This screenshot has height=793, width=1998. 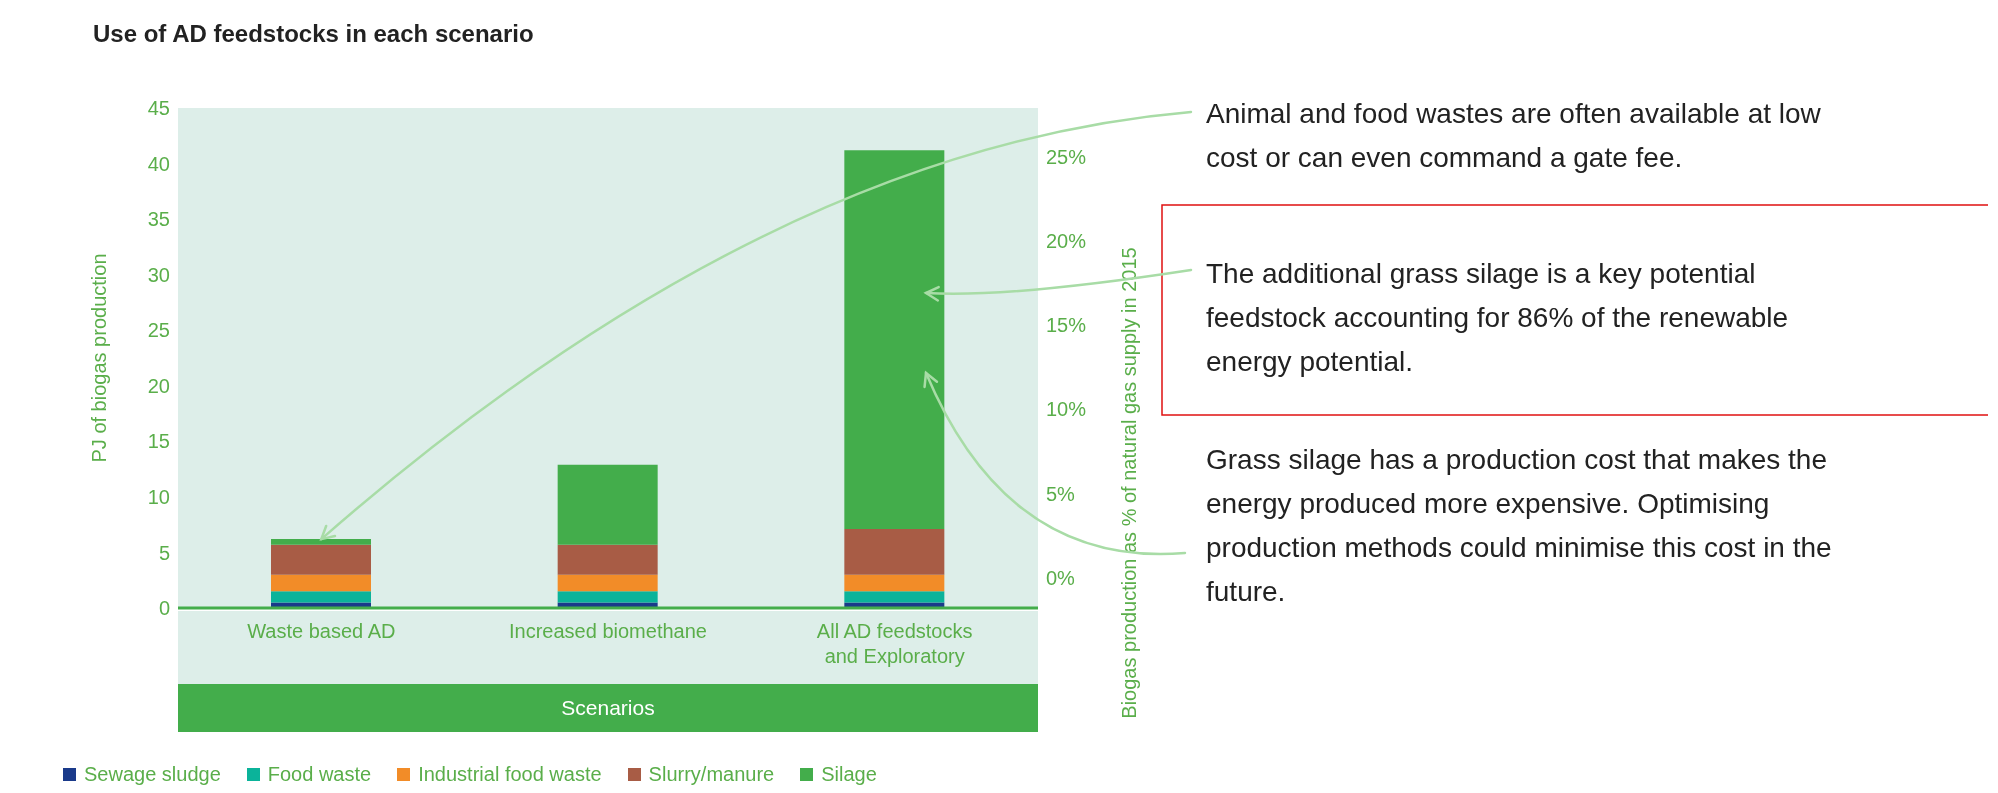 What do you see at coordinates (1066, 241) in the screenshot?
I see `y2-tick-label: 20%` at bounding box center [1066, 241].